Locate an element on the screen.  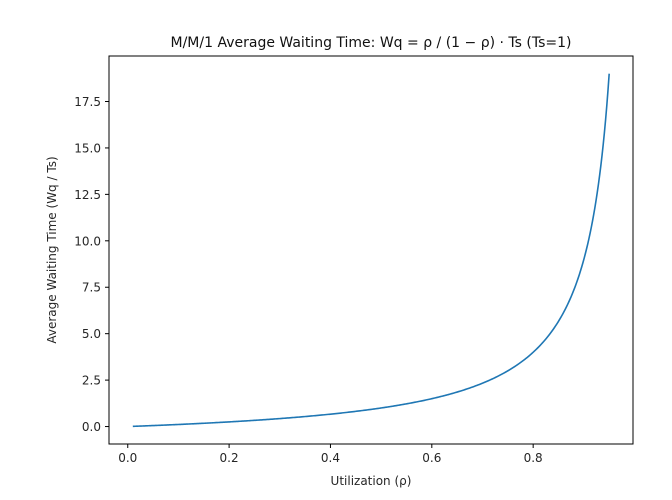
x-axis-label: Utilization (ρ) is located at coordinates (371, 481).